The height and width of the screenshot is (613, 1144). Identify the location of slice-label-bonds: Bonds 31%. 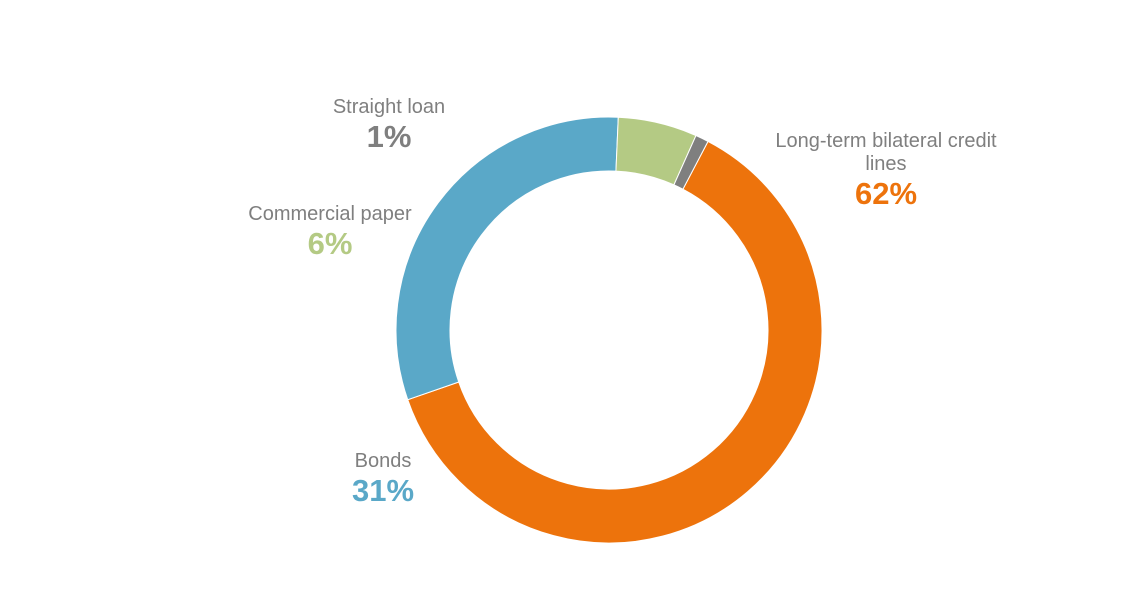
(383, 479).